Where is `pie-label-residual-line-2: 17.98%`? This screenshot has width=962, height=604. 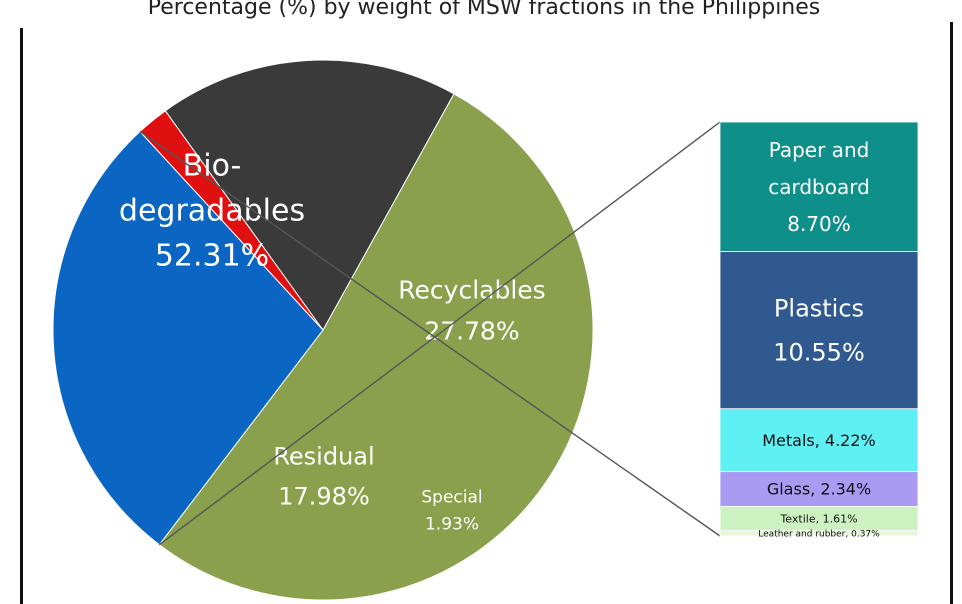
pie-label-residual-line-2: 17.98% is located at coordinates (324, 496).